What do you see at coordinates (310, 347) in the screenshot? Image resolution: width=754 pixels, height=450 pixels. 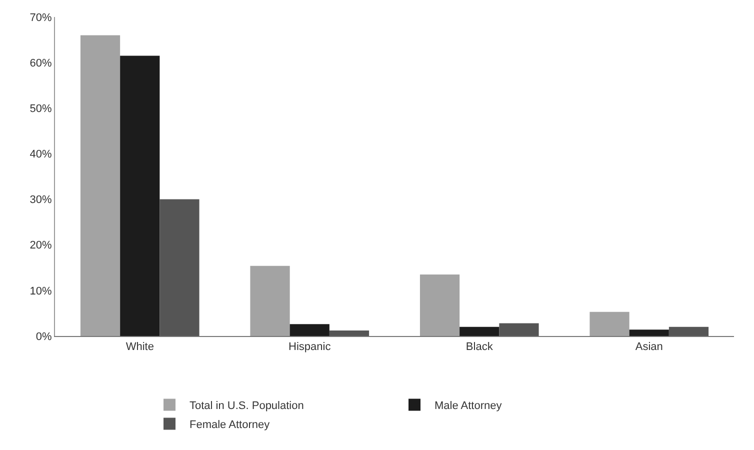 I see `x-tick-label: Hispanic` at bounding box center [310, 347].